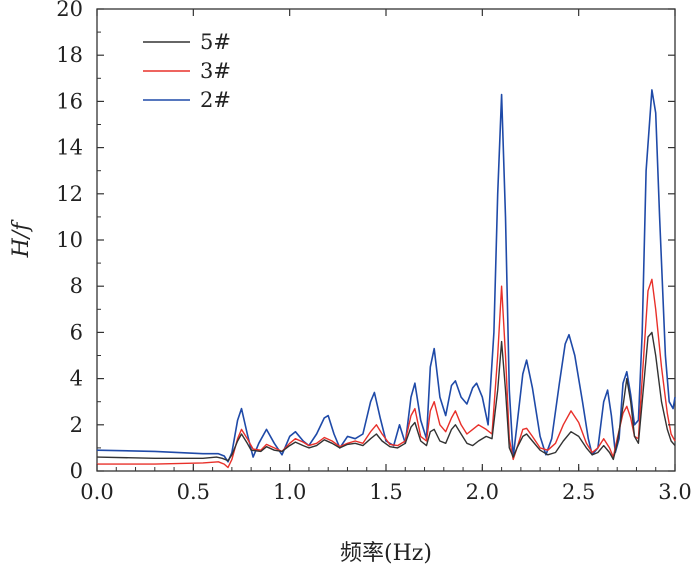  What do you see at coordinates (578, 492) in the screenshot?
I see `x-tick-label: 2.5` at bounding box center [578, 492].